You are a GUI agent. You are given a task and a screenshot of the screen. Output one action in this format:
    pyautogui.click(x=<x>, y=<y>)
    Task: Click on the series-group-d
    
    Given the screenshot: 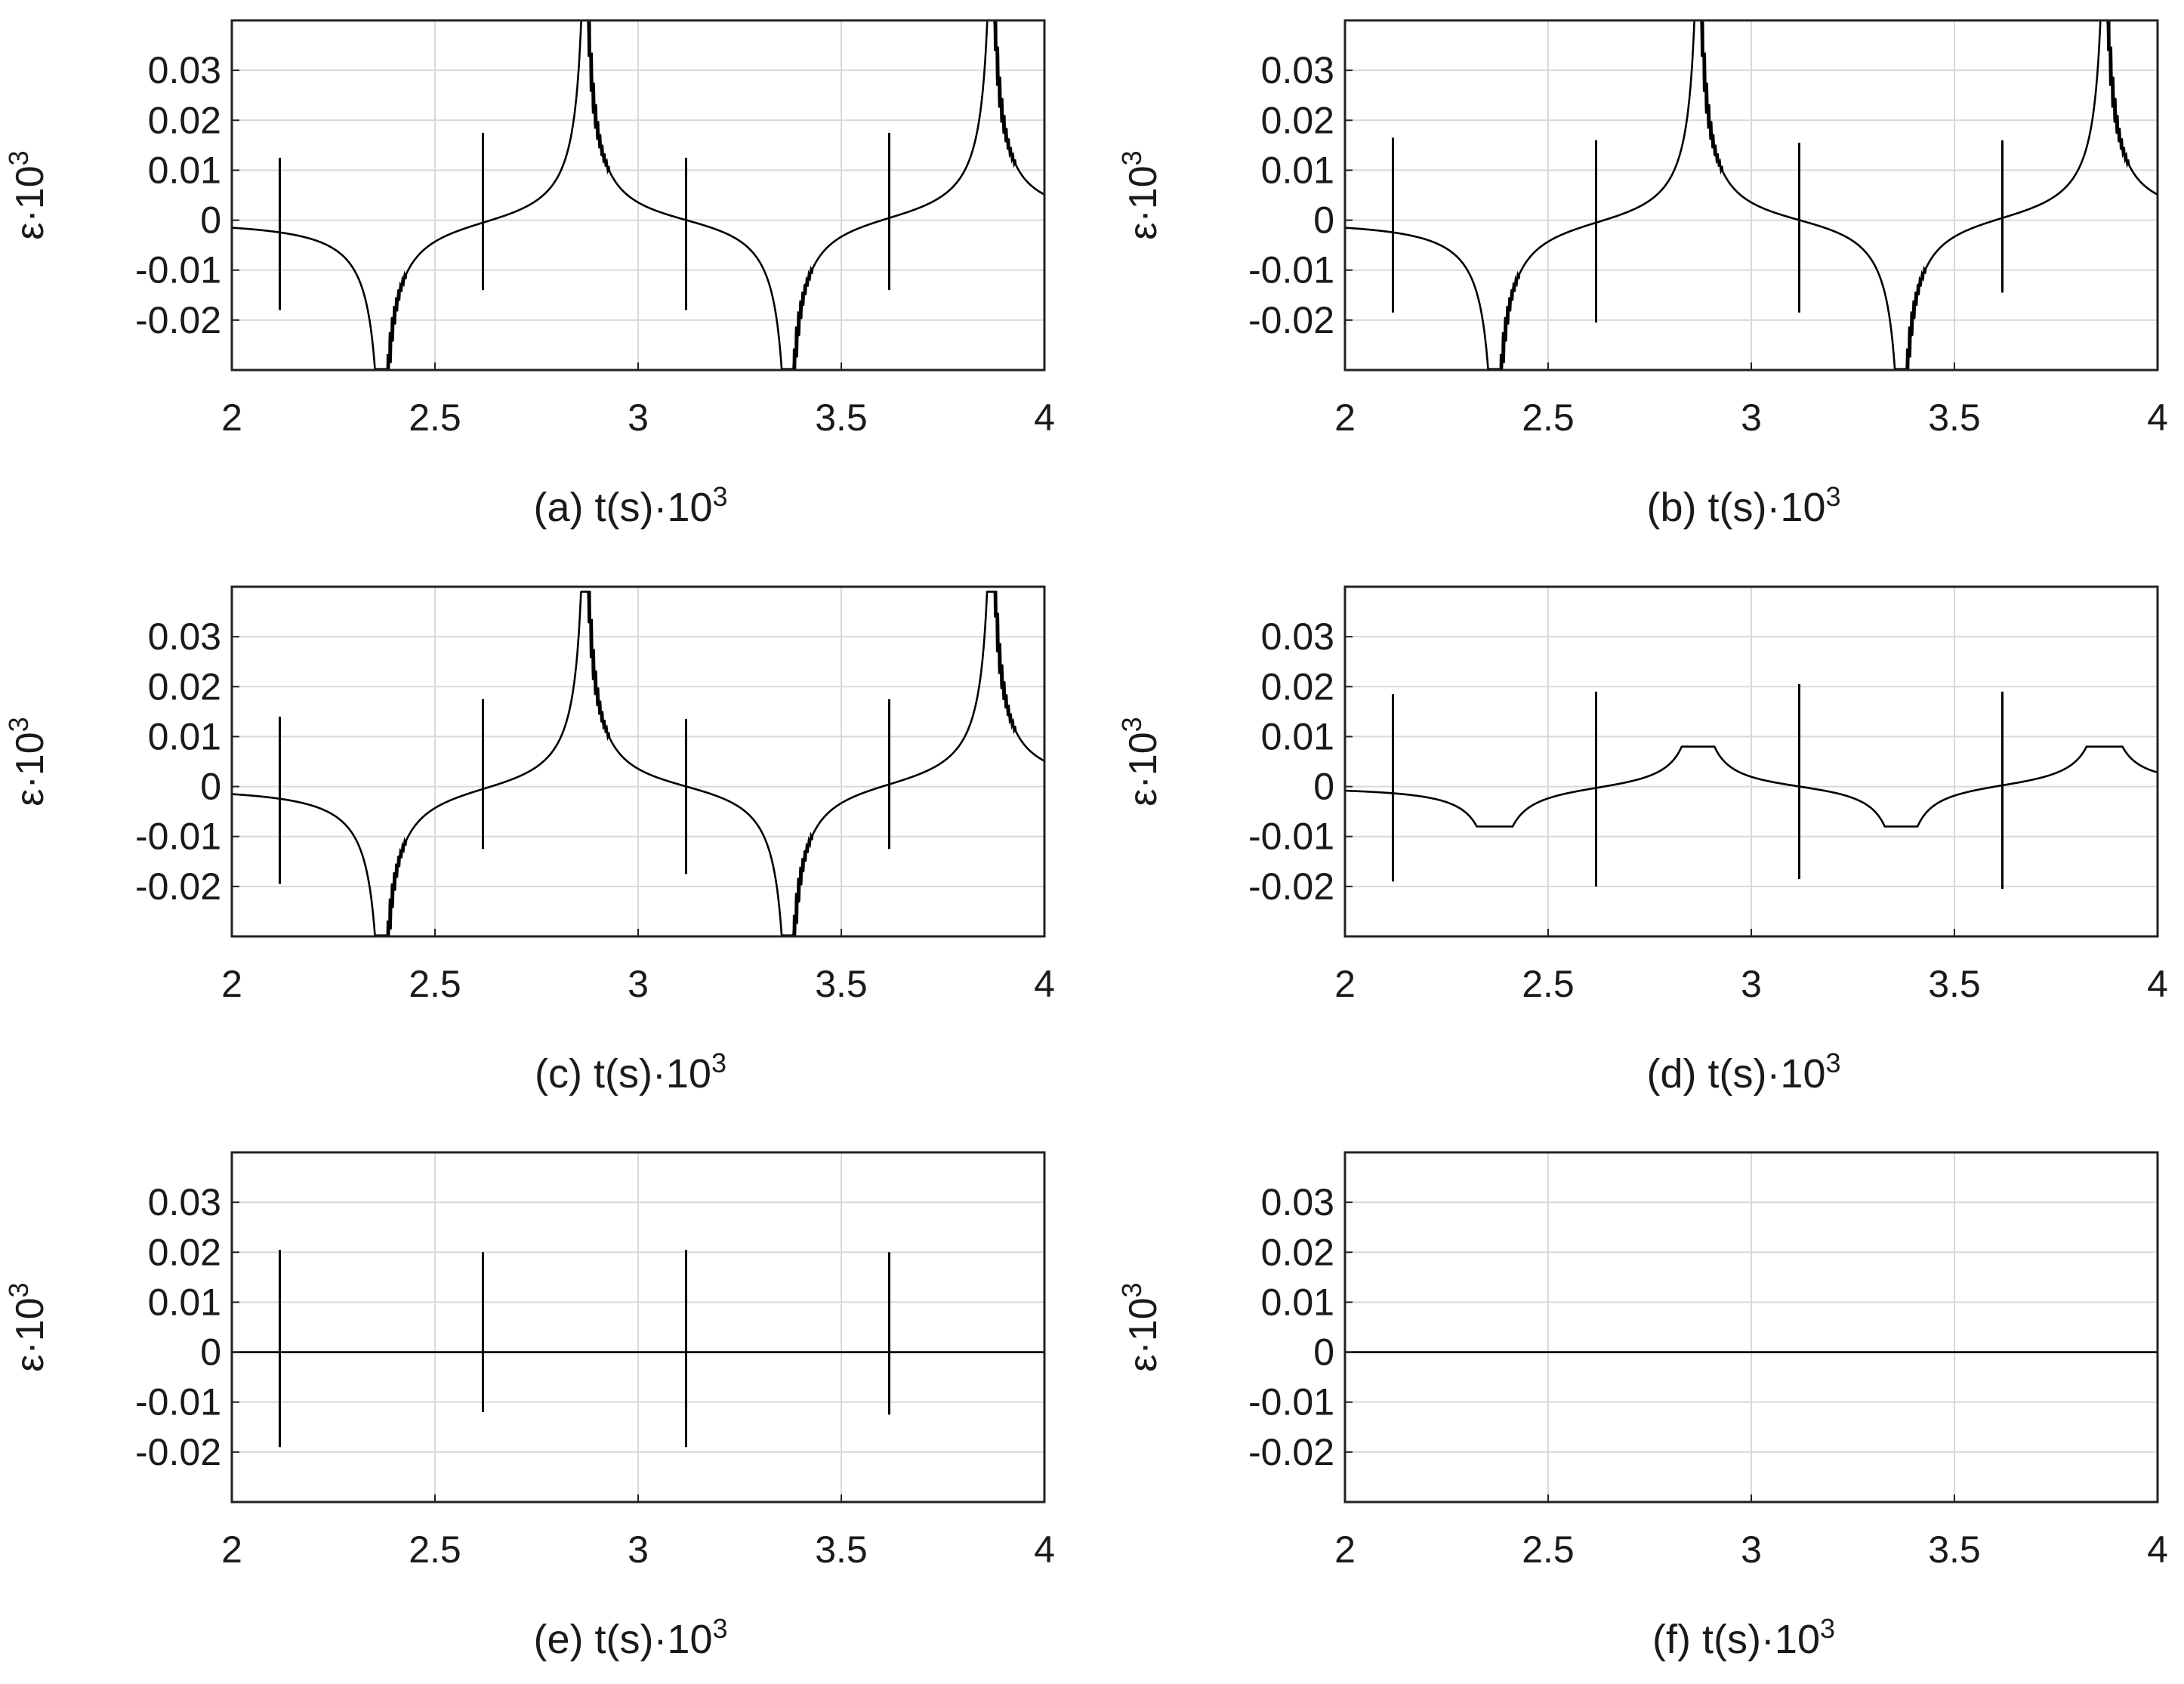 What is the action you would take?
    pyautogui.click(x=1751, y=787)
    